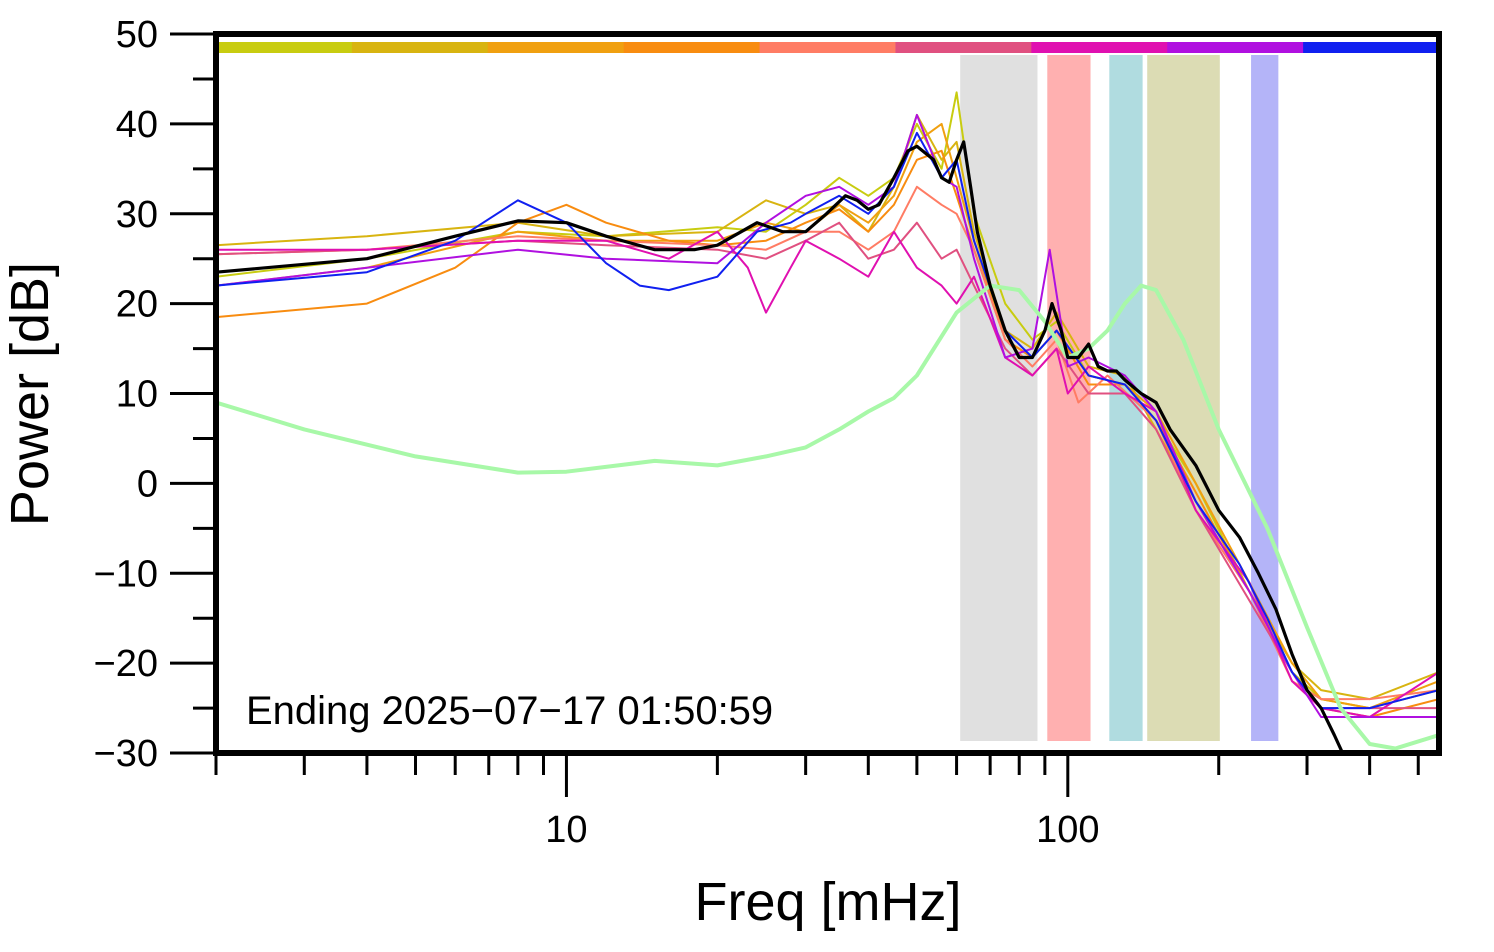 This screenshot has height=952, width=1494. What do you see at coordinates (509, 711) in the screenshot?
I see `ending-timestamp-annotation: Ending 2025−07−17 01:50:59` at bounding box center [509, 711].